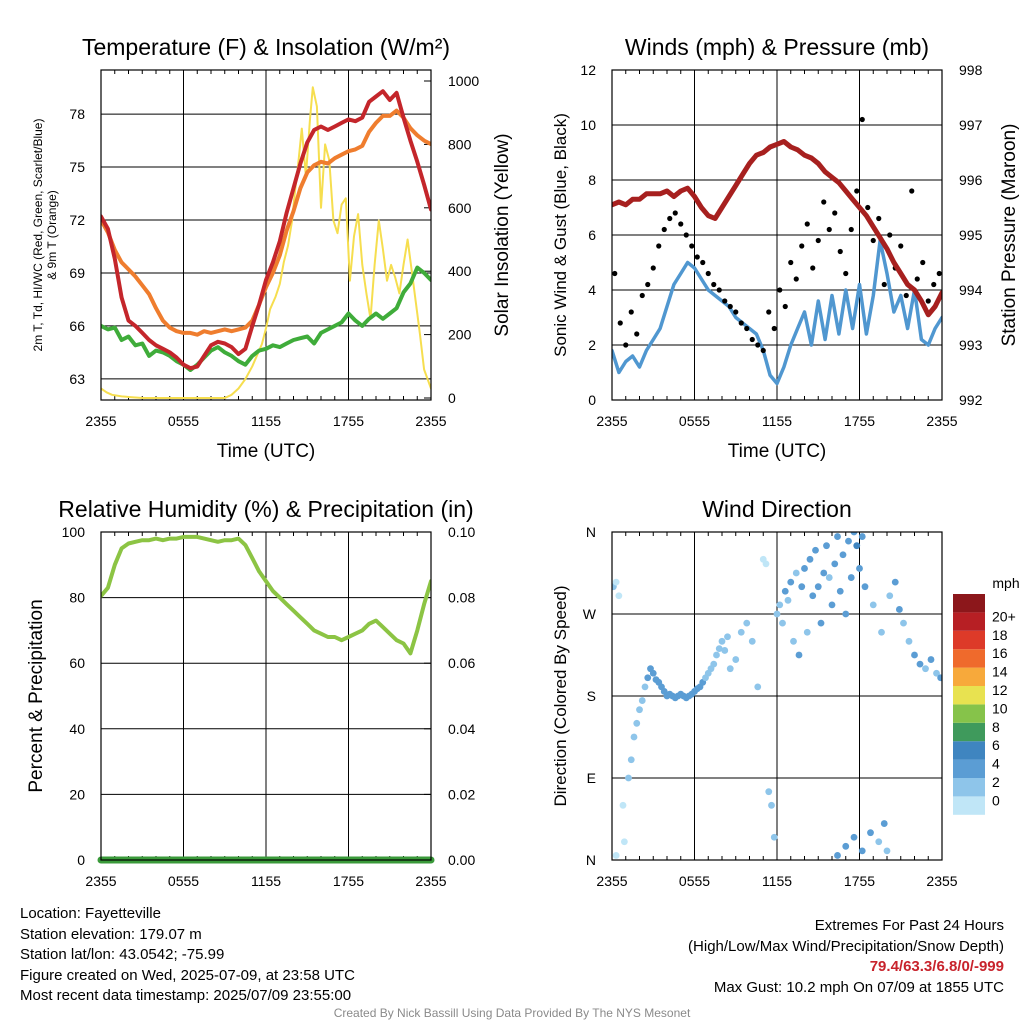 This screenshot has width=1024, height=1024. What do you see at coordinates (77, 598) in the screenshot?
I see `y-tick-label: 80` at bounding box center [77, 598].